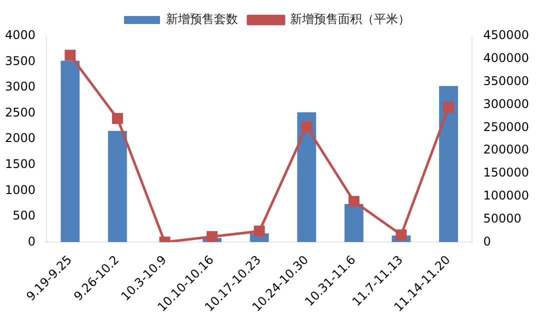 The image size is (538, 322). What do you see at coordinates (506, 81) in the screenshot?
I see `y2-tick-label: 350000` at bounding box center [506, 81].